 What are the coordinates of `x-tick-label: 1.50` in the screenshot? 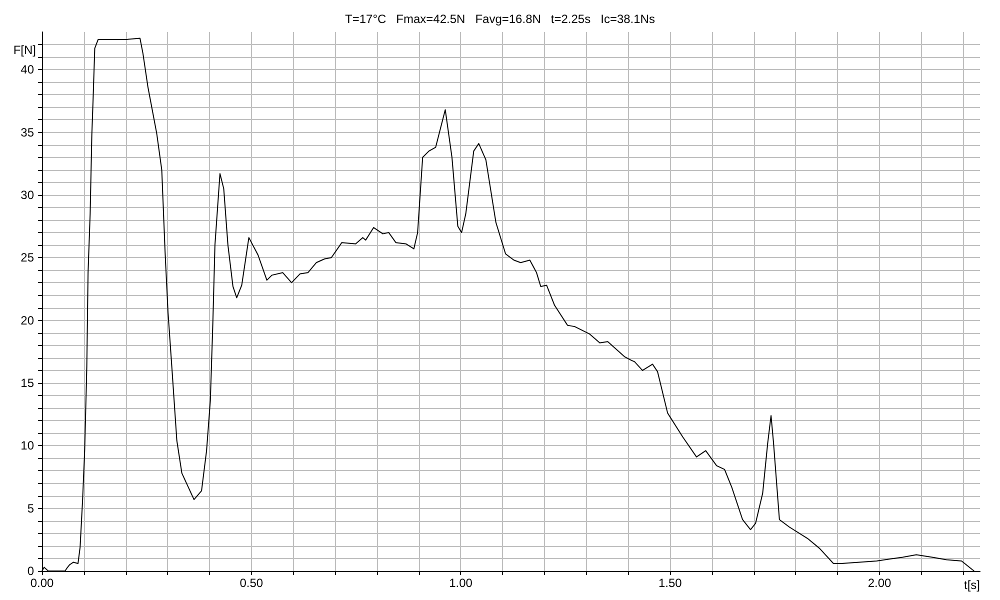 It's located at (670, 583).